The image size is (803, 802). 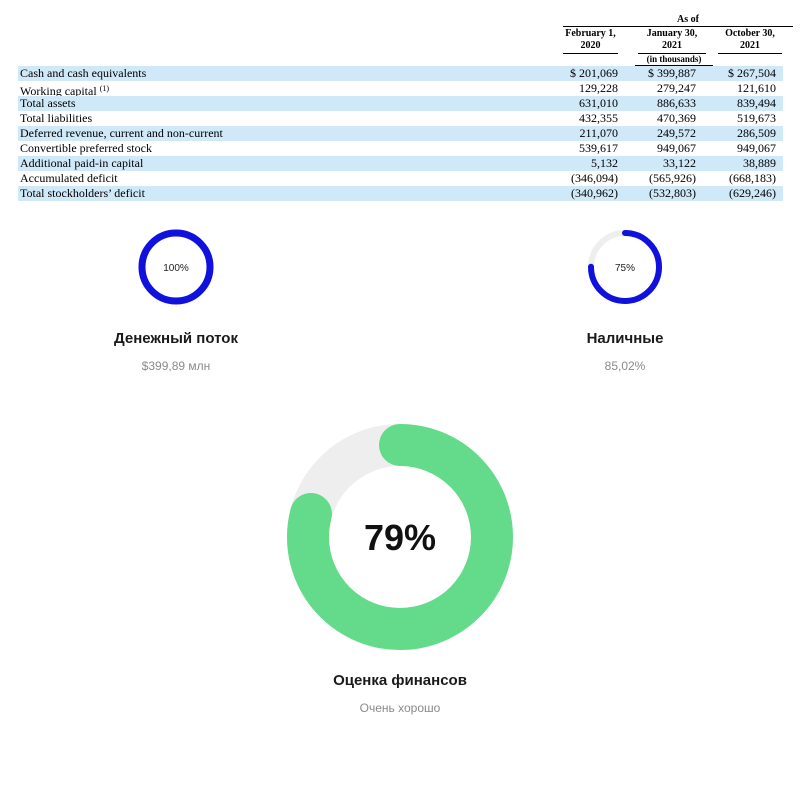 I want to click on column-header-line1: February 1,, so click(x=590, y=33).